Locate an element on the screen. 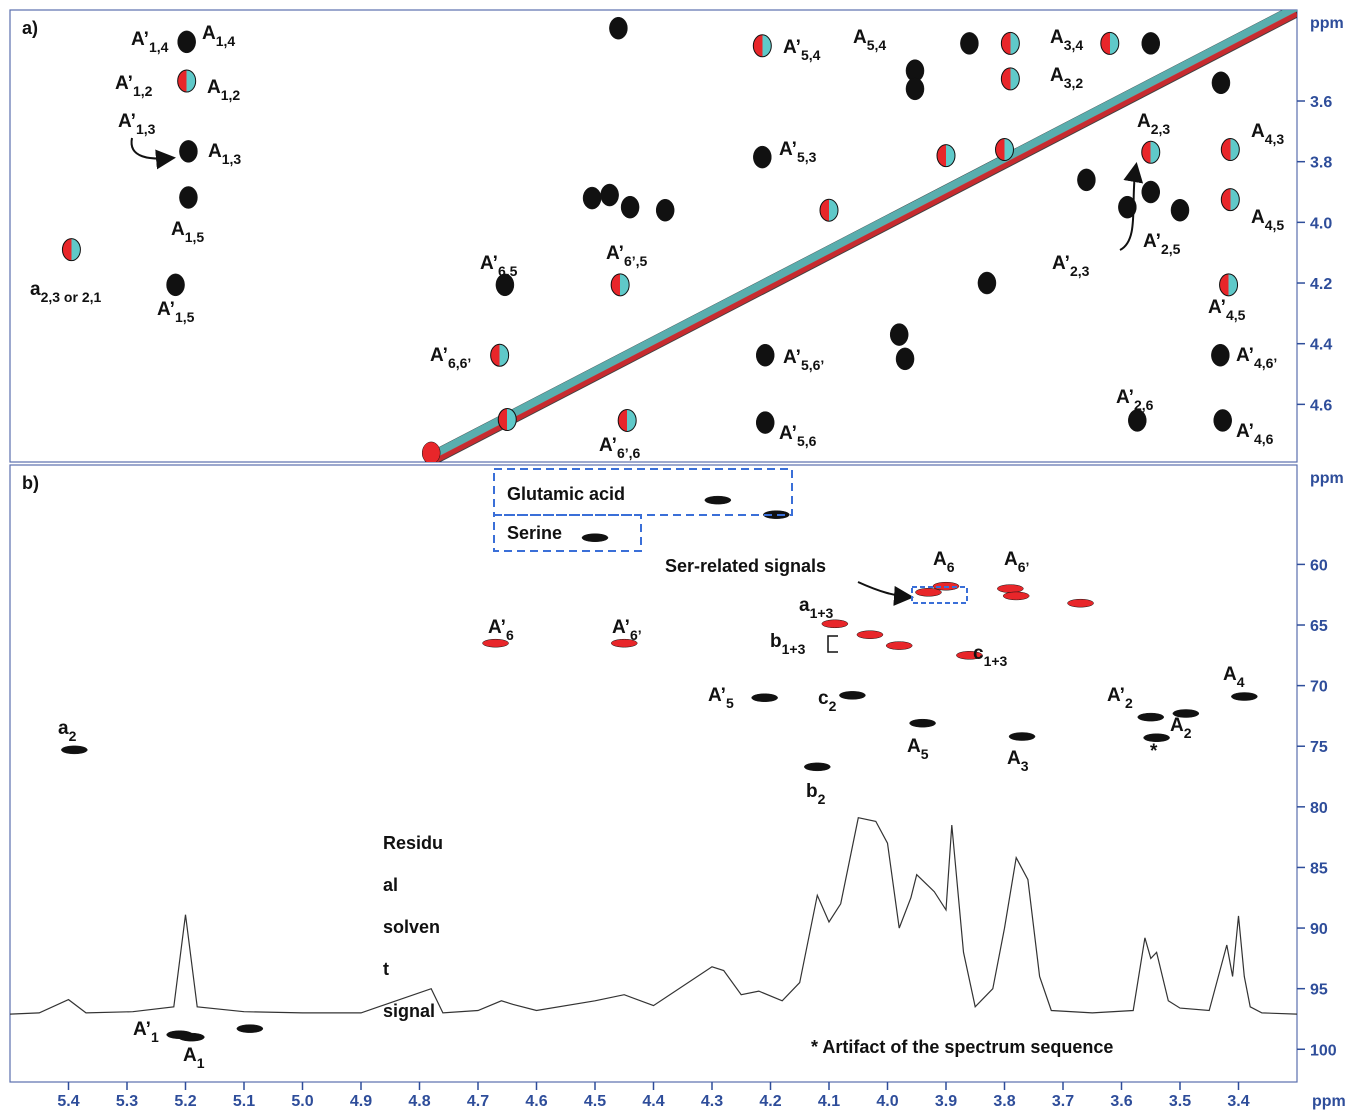 Image resolution: width=1359 pixels, height=1117 pixels. peak-label: A’1,3 is located at coordinates (137, 124).